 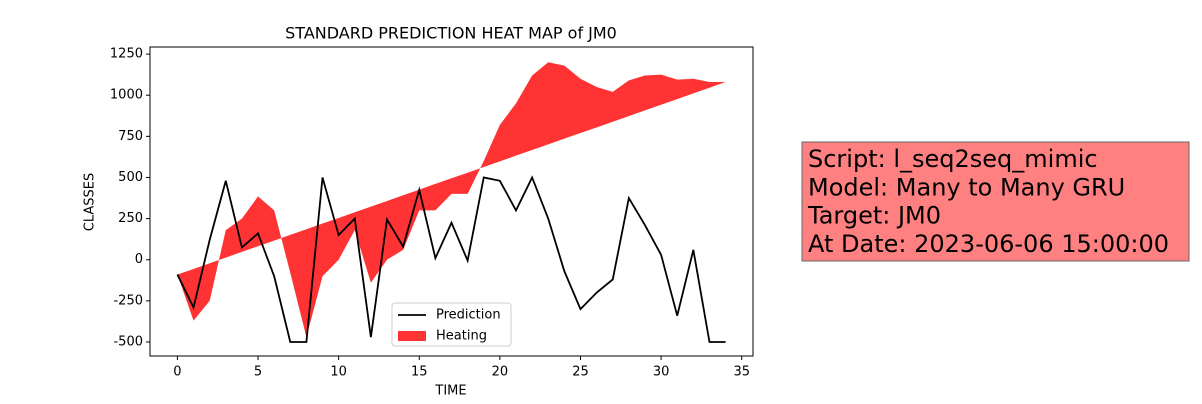 What do you see at coordinates (661, 372) in the screenshot?
I see `x-tick-label: 30` at bounding box center [661, 372].